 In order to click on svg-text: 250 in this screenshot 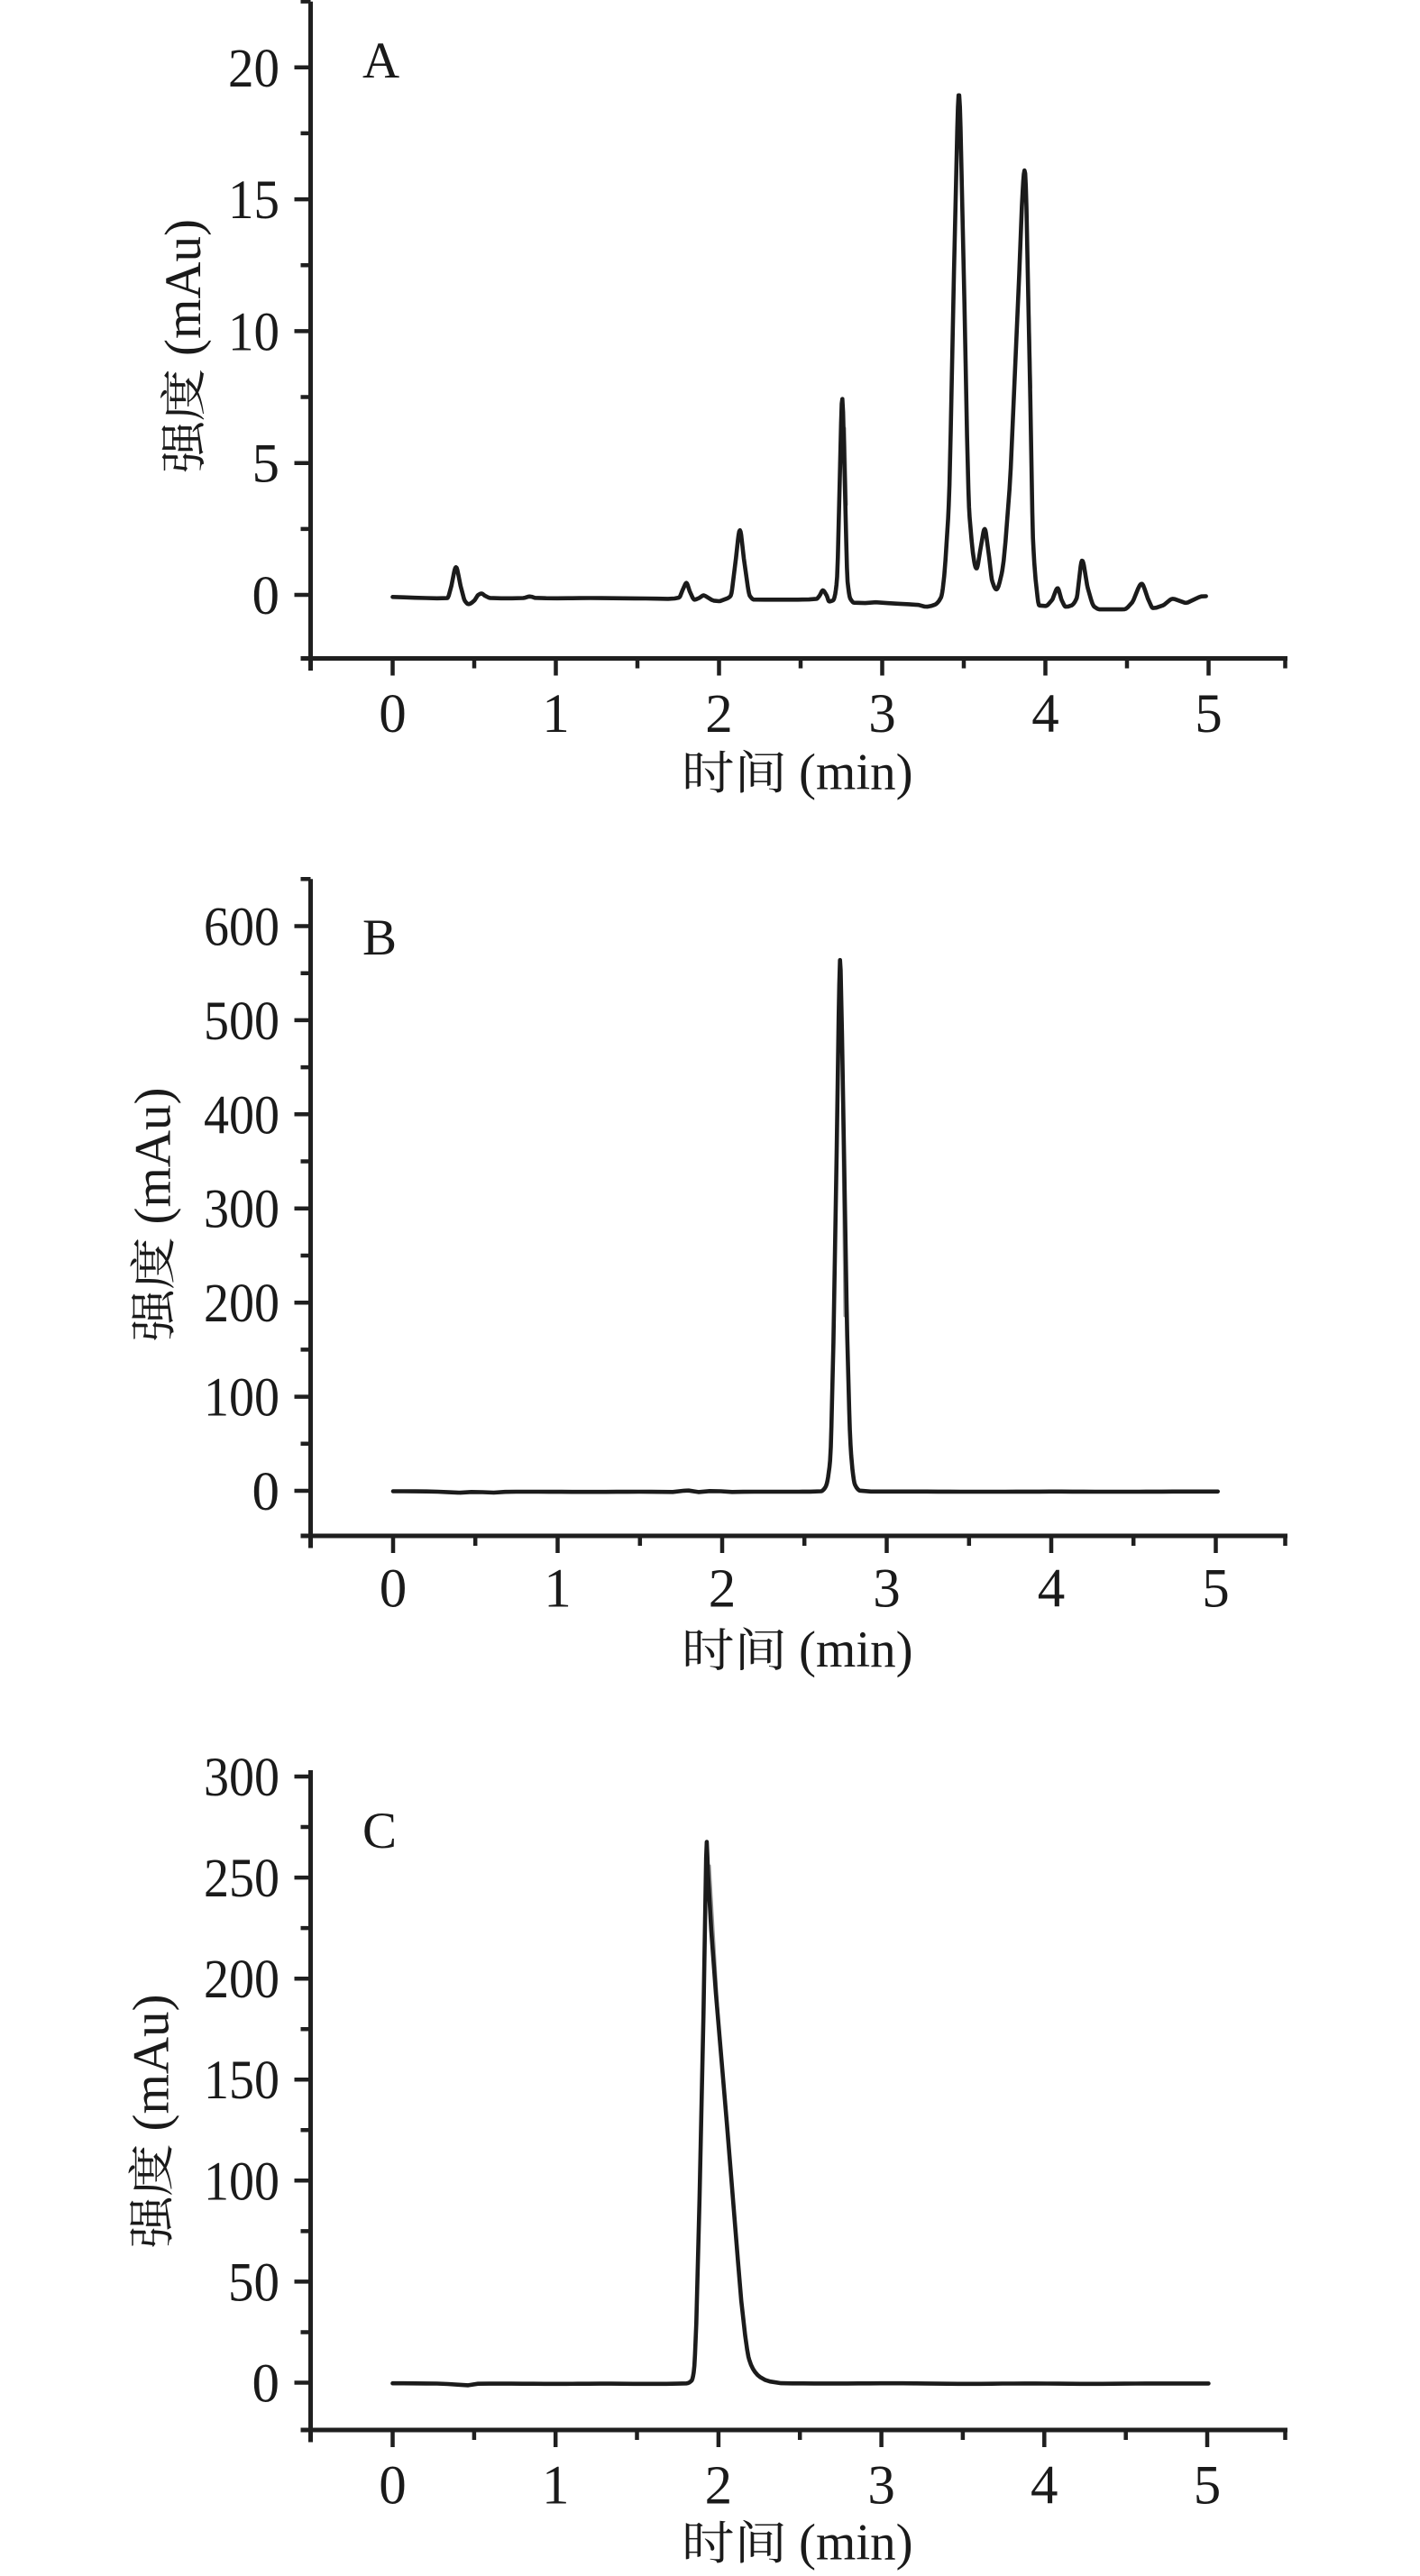, I will do `click(242, 1879)`.